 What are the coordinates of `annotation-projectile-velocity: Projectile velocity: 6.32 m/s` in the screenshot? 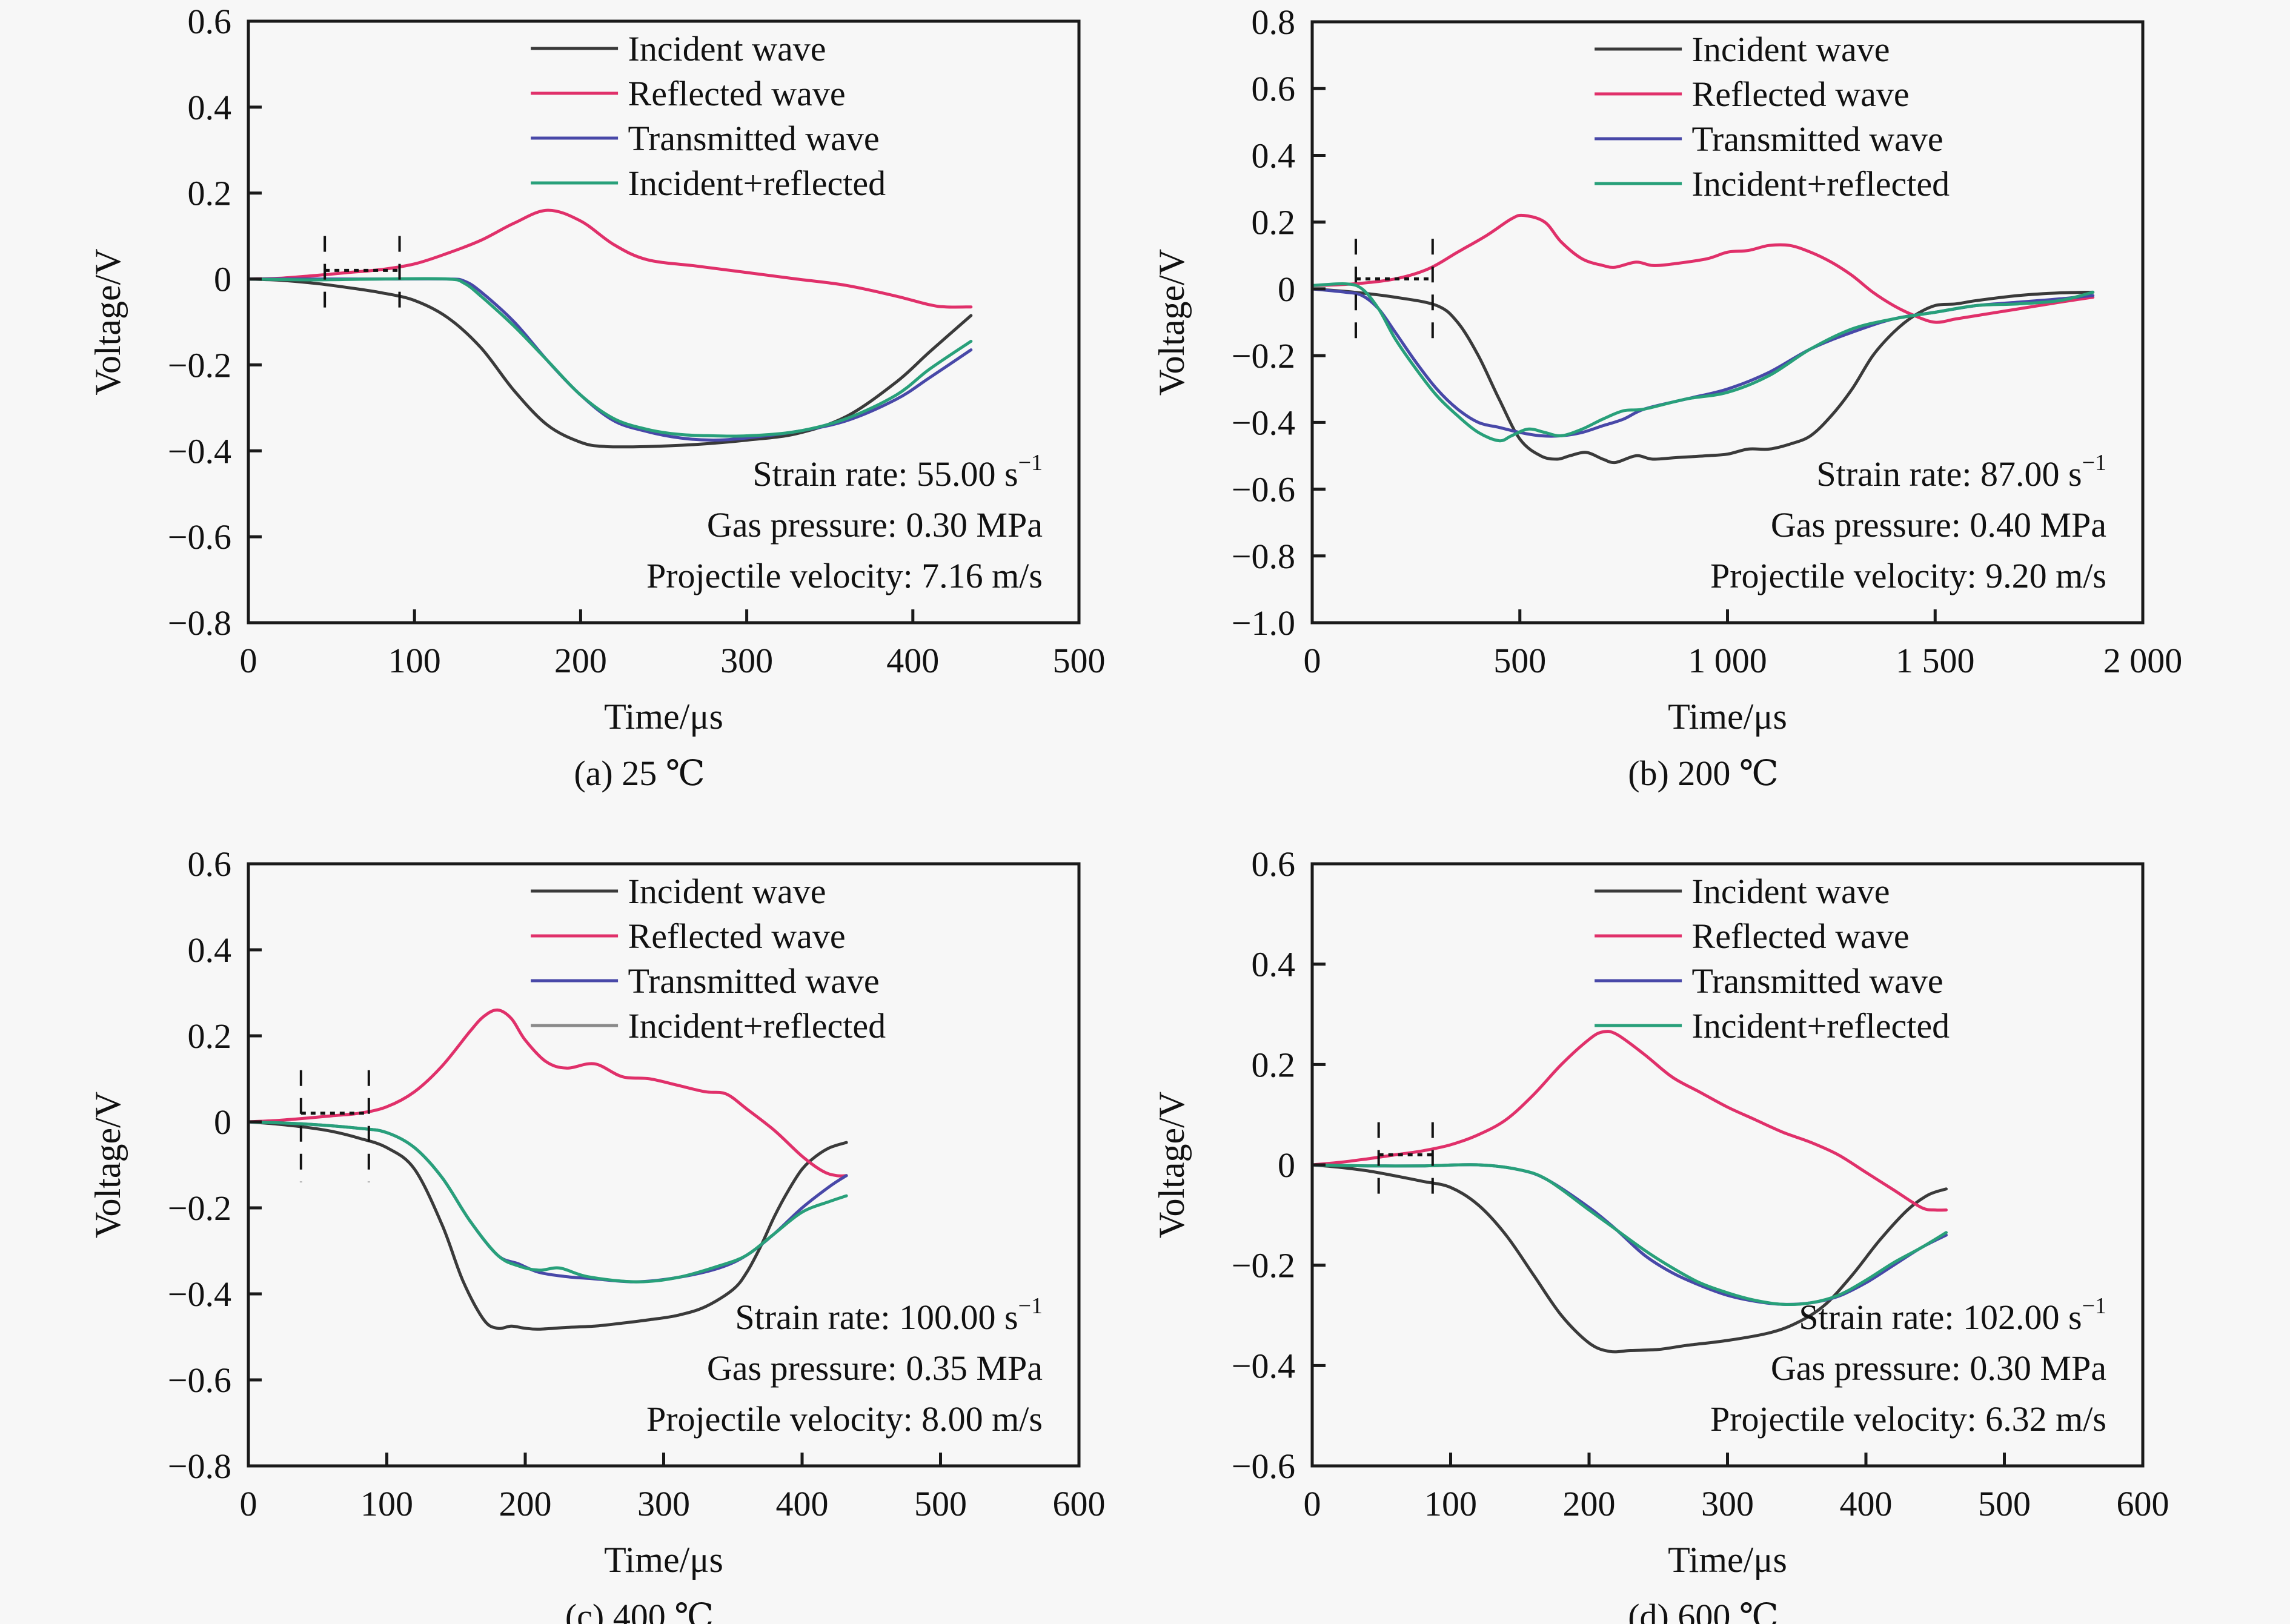 It's located at (1908, 1419).